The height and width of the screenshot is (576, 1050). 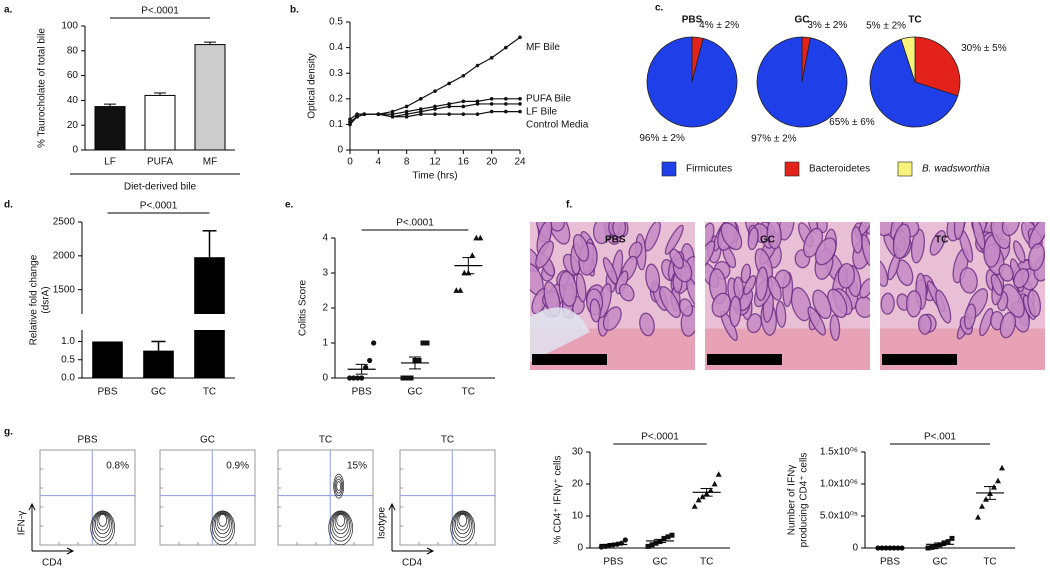 I want to click on legend-label: Firmicutes, so click(x=709, y=169).